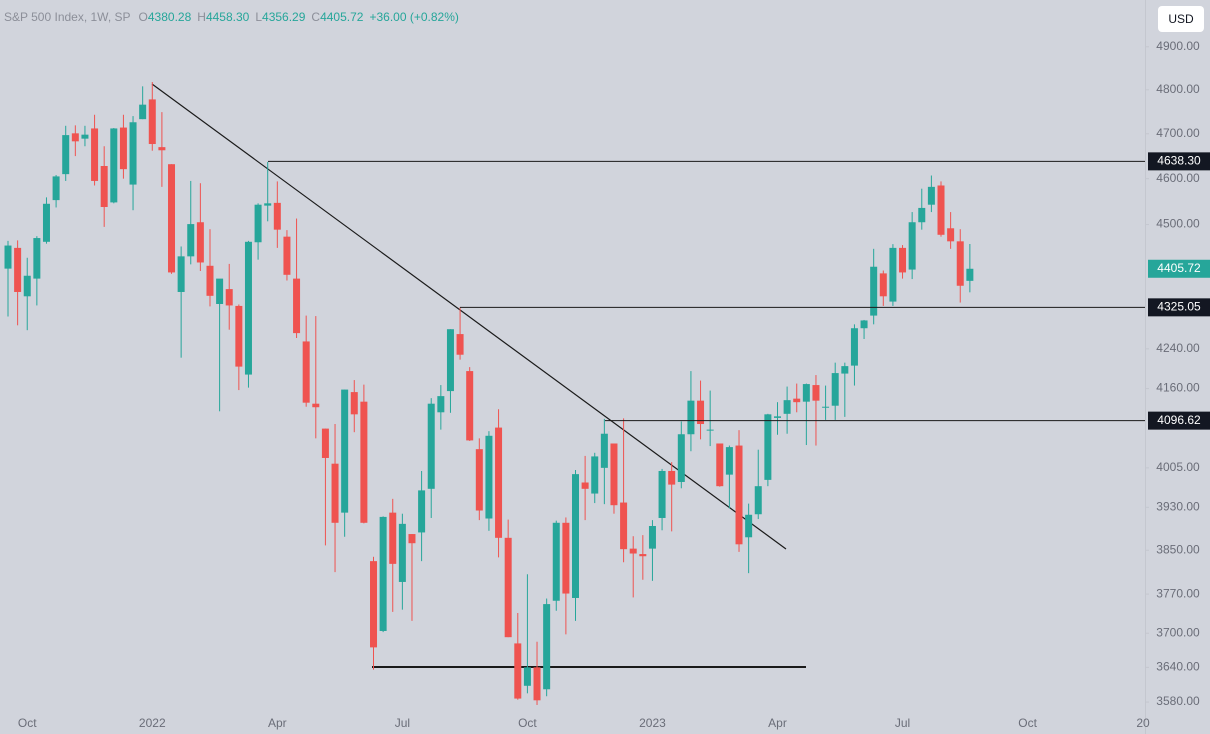 The width and height of the screenshot is (1210, 734). What do you see at coordinates (902, 723) in the screenshot?
I see `x-tick-label: Jul` at bounding box center [902, 723].